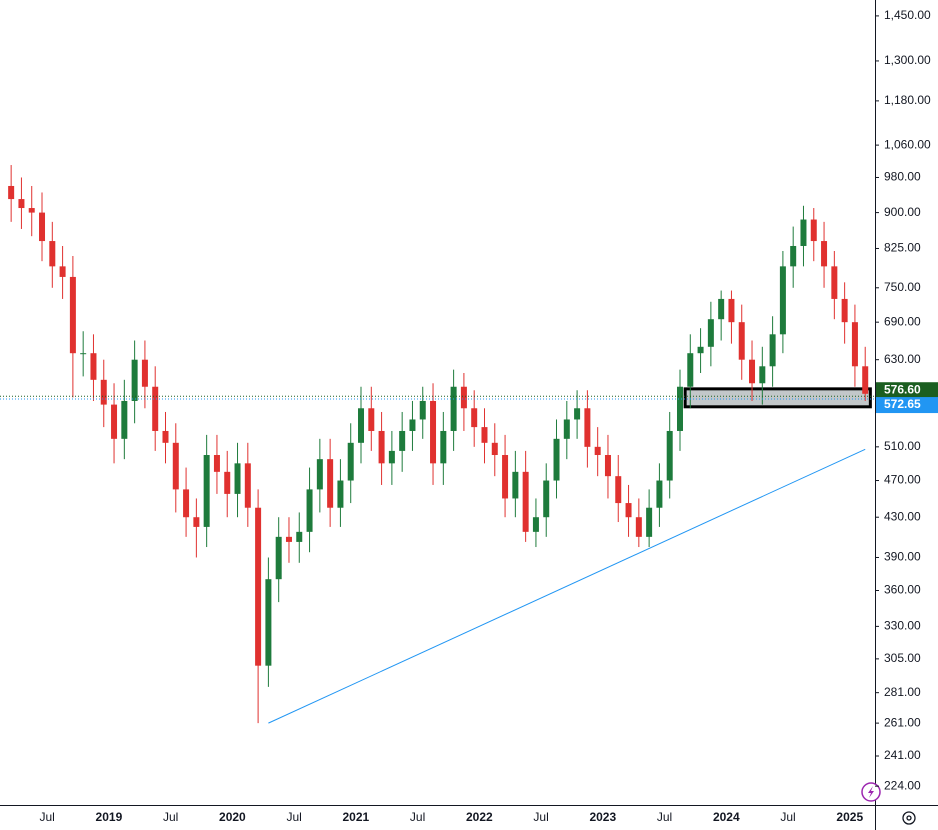 The image size is (938, 830). What do you see at coordinates (902, 590) in the screenshot?
I see `y-tick-label: 360.00` at bounding box center [902, 590].